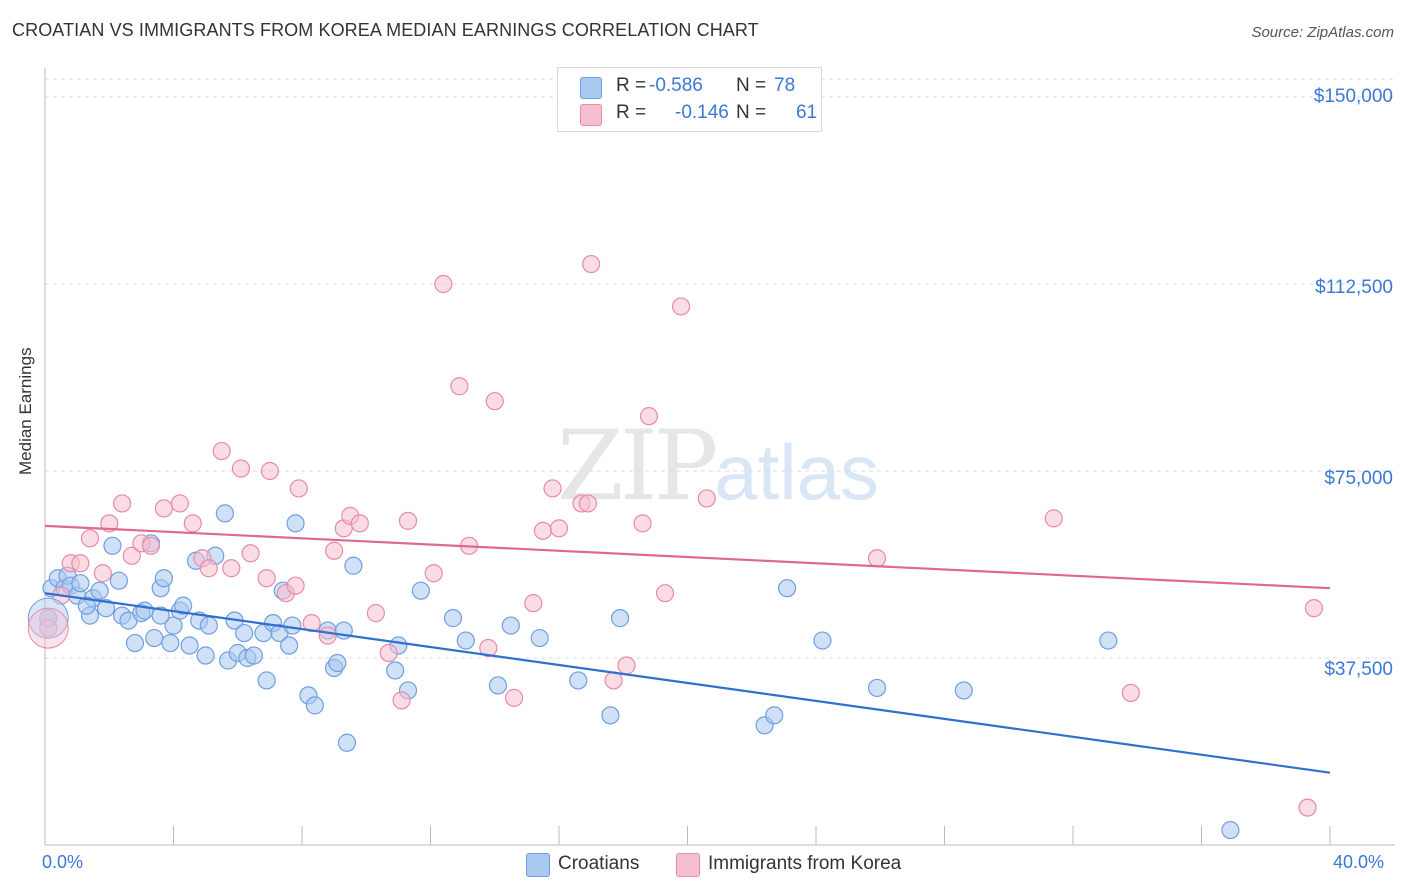  Describe the element at coordinates (1322, 32) in the screenshot. I see `source-label: Source: ZipAtlas.com` at that location.